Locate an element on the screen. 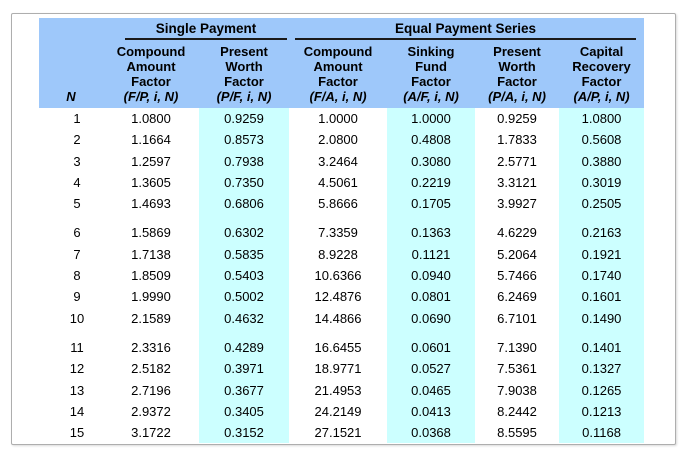 The width and height of the screenshot is (688, 456). cell-af: 0.1121 is located at coordinates (431, 254).